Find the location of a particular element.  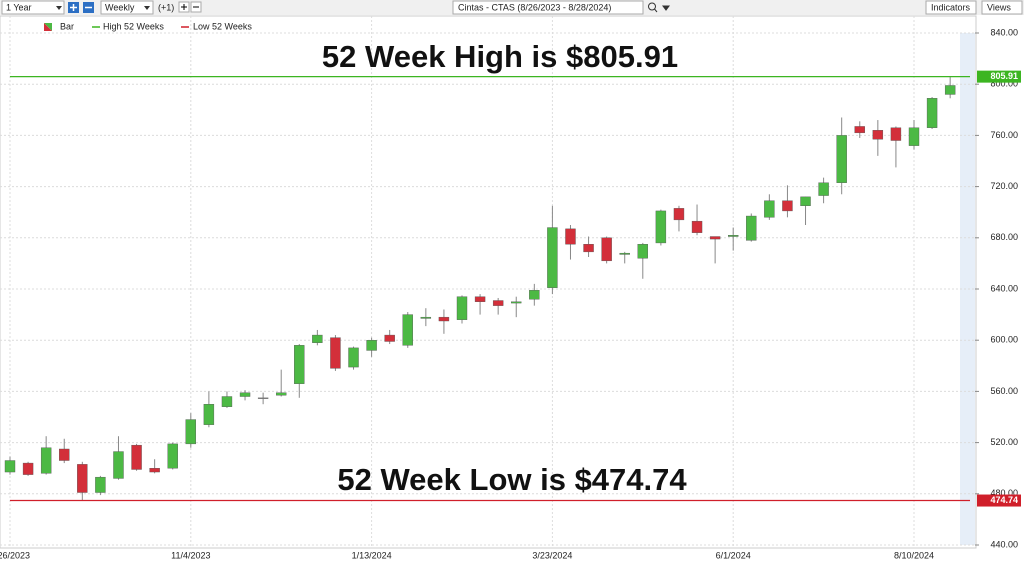

symbol-box is located at coordinates (548, 7).